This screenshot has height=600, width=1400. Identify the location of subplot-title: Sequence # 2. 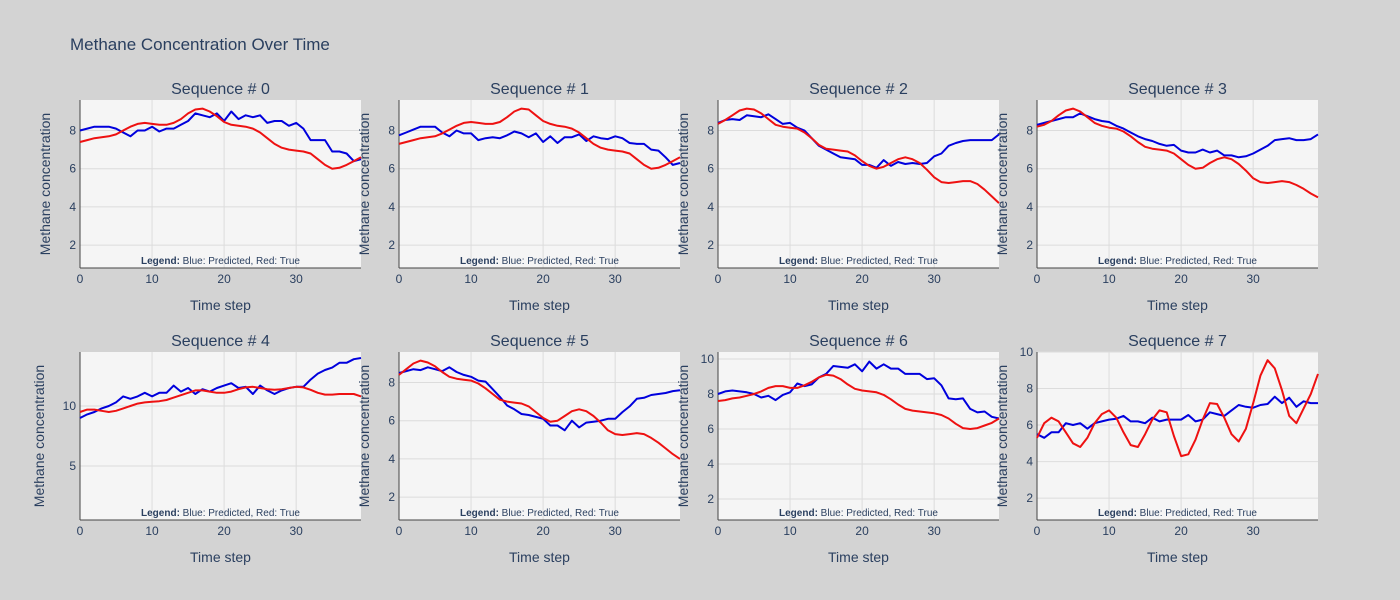
(858, 89).